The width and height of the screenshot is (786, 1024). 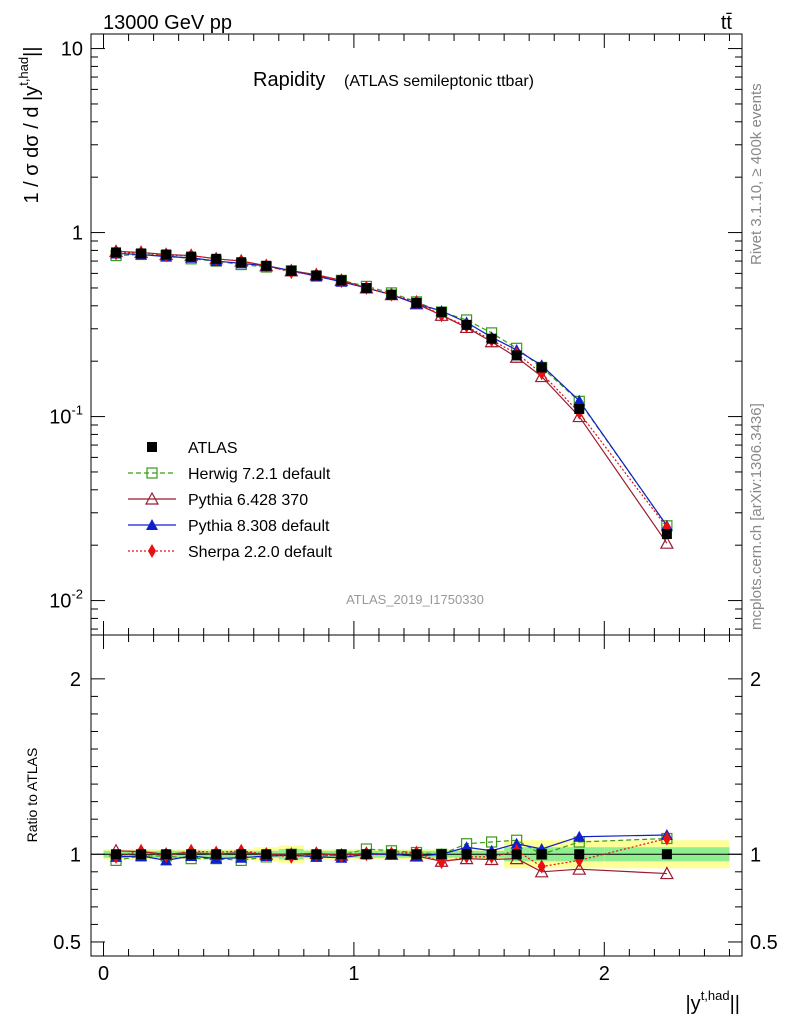 I want to click on legend-entry-atlas: ATLAS, so click(x=192, y=448).